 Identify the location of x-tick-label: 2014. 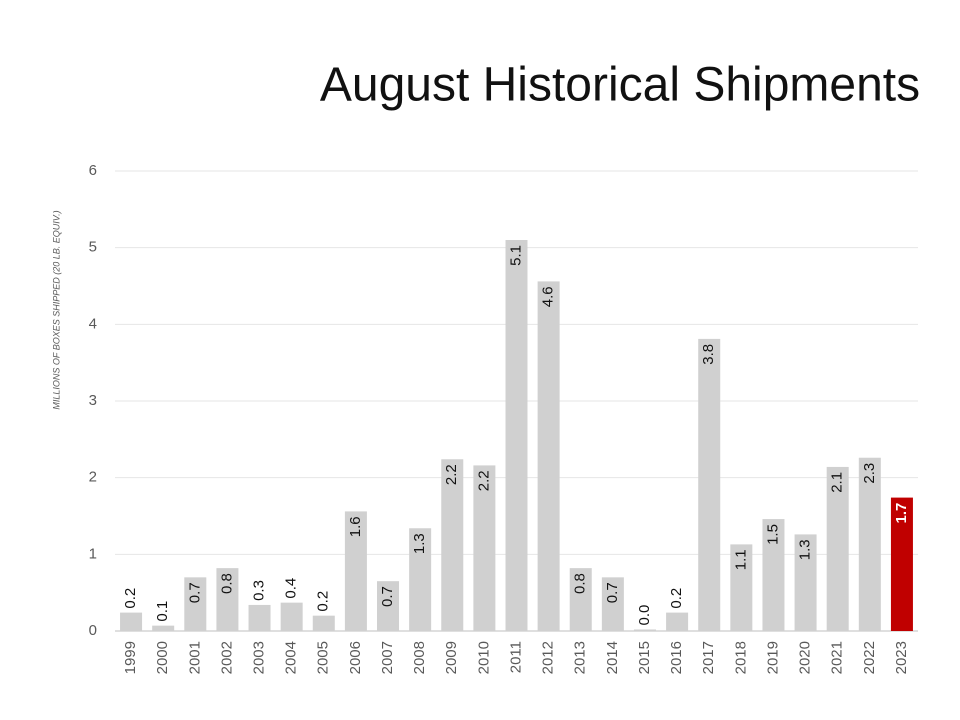
(612, 657).